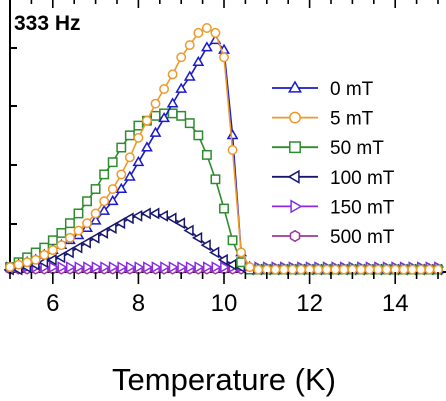 This screenshot has height=401, width=446. What do you see at coordinates (333, 237) in the screenshot?
I see `legend-entry: 500 mT` at bounding box center [333, 237].